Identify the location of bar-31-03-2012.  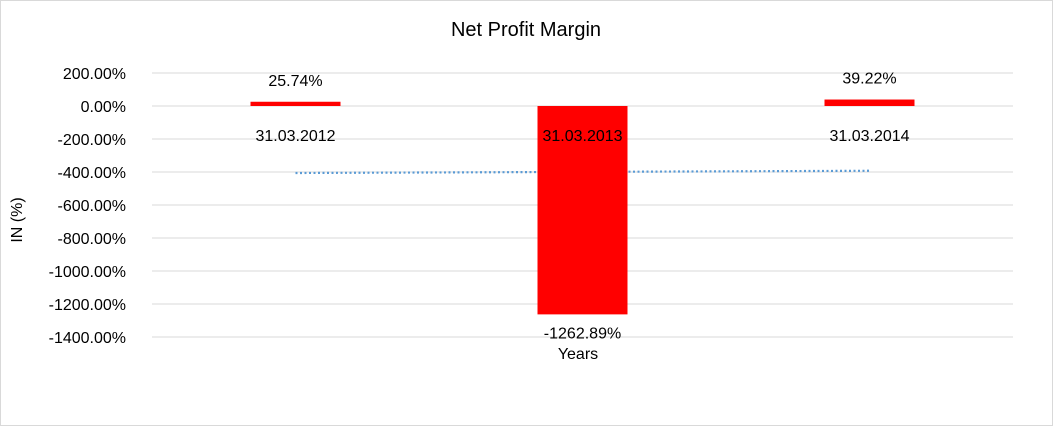
(295, 103).